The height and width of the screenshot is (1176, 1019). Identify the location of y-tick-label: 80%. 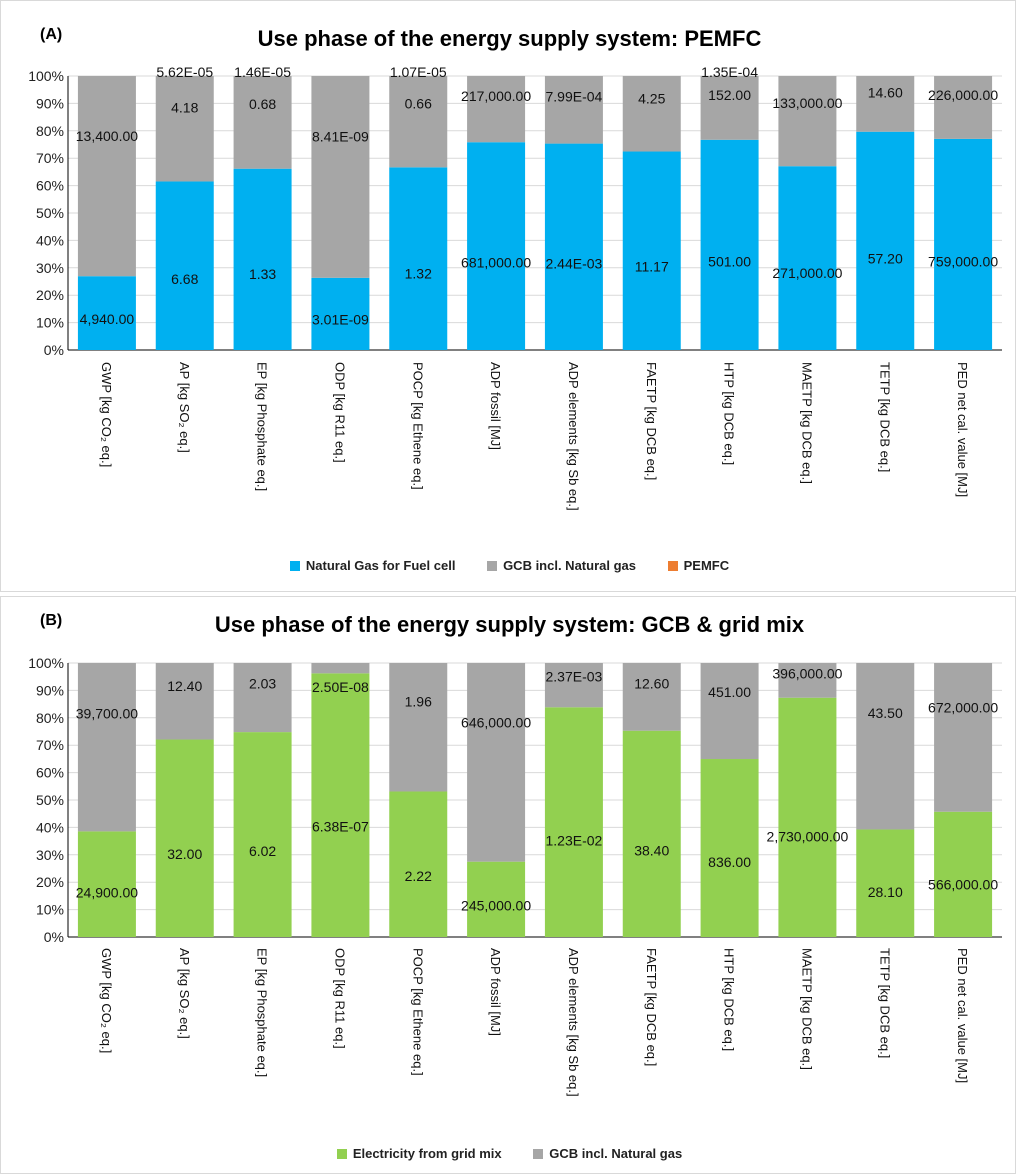
(50, 718).